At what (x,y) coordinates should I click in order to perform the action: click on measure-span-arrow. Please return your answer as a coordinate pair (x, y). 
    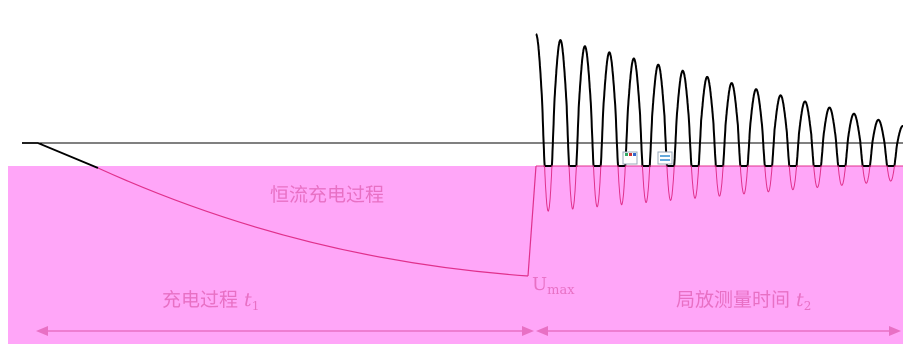
    Looking at the image, I should click on (718, 331).